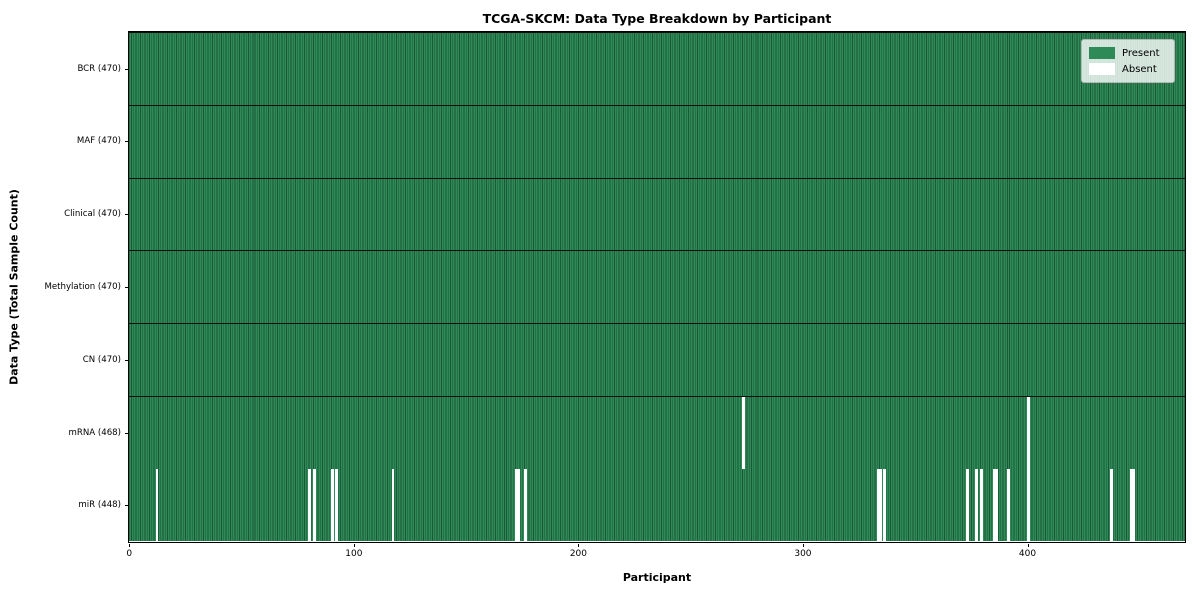 Image resolution: width=1200 pixels, height=600 pixels. I want to click on legend-item-absent: Absent, so click(1127, 69).